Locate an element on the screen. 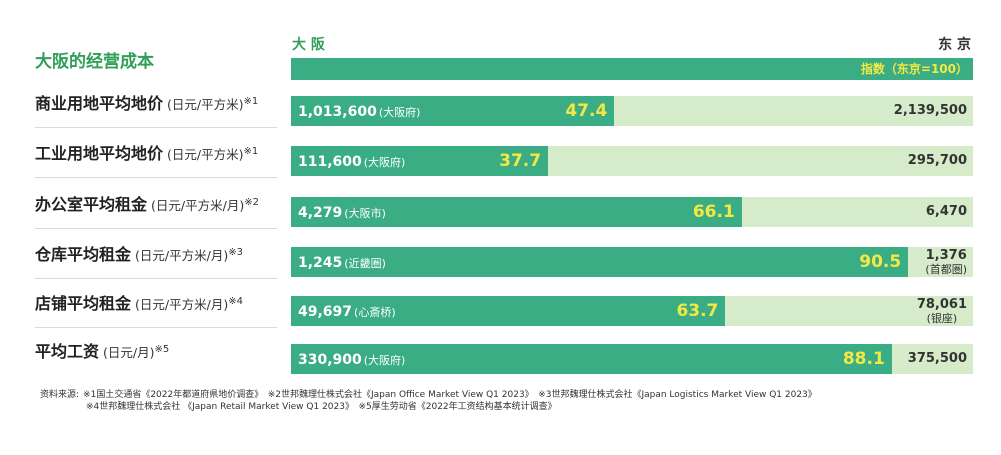 The image size is (1001, 455). osaka-value-area: (近畿圏) is located at coordinates (365, 263).